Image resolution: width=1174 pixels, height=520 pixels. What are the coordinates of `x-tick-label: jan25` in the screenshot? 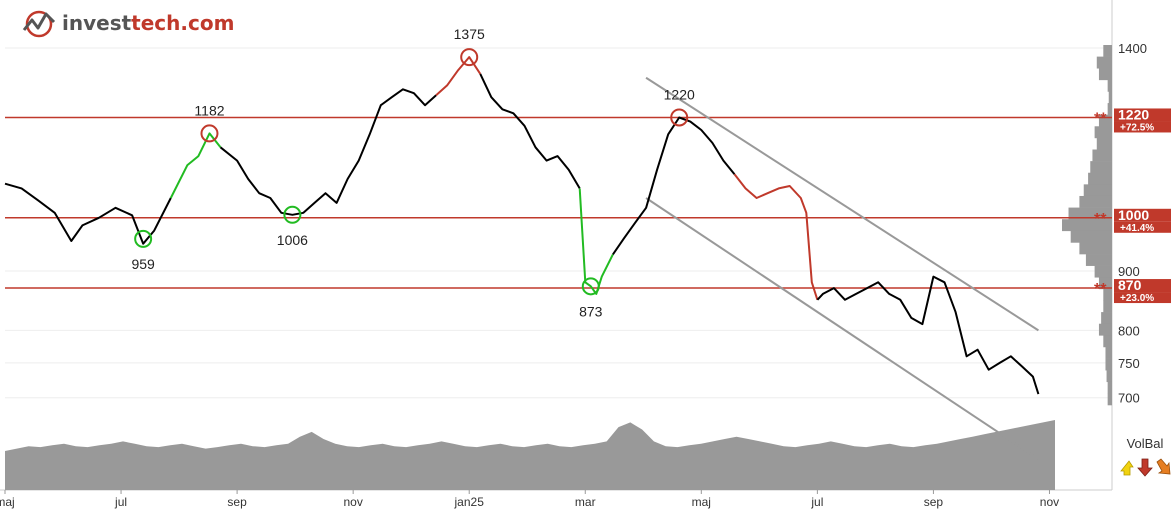 It's located at (469, 502).